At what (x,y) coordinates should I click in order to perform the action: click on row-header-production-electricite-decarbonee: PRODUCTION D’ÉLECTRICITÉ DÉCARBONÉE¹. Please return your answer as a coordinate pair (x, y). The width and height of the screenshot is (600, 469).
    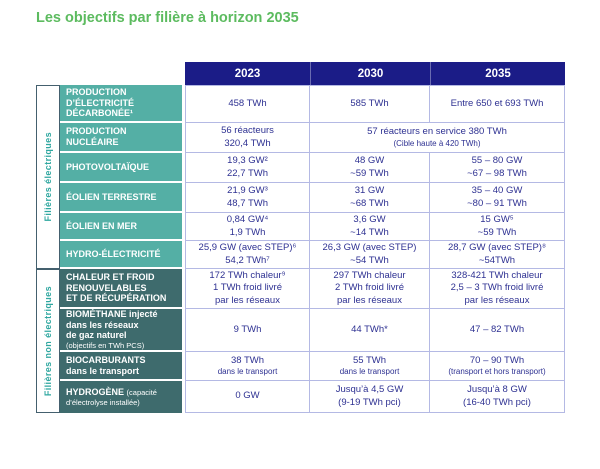
    Looking at the image, I should click on (122, 104).